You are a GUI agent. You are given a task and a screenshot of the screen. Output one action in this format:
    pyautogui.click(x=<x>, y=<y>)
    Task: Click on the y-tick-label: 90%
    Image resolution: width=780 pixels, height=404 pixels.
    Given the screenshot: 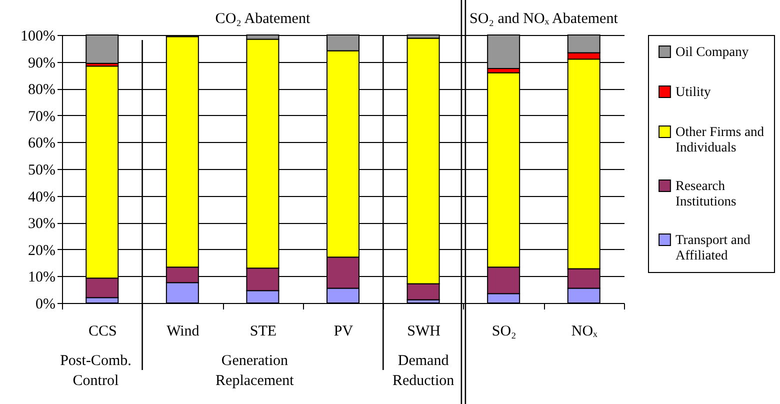 What is the action you would take?
    pyautogui.click(x=42, y=63)
    